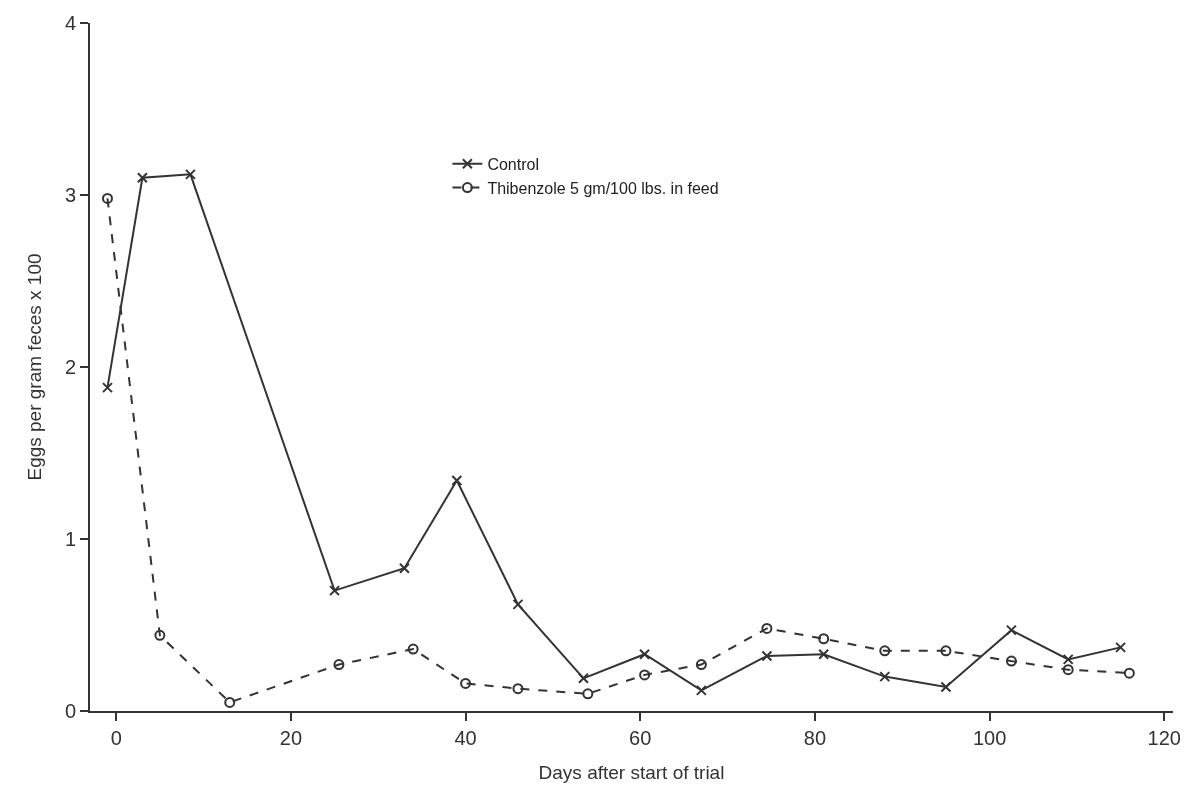 The width and height of the screenshot is (1203, 791). What do you see at coordinates (989, 738) in the screenshot?
I see `x-tick-label: 100` at bounding box center [989, 738].